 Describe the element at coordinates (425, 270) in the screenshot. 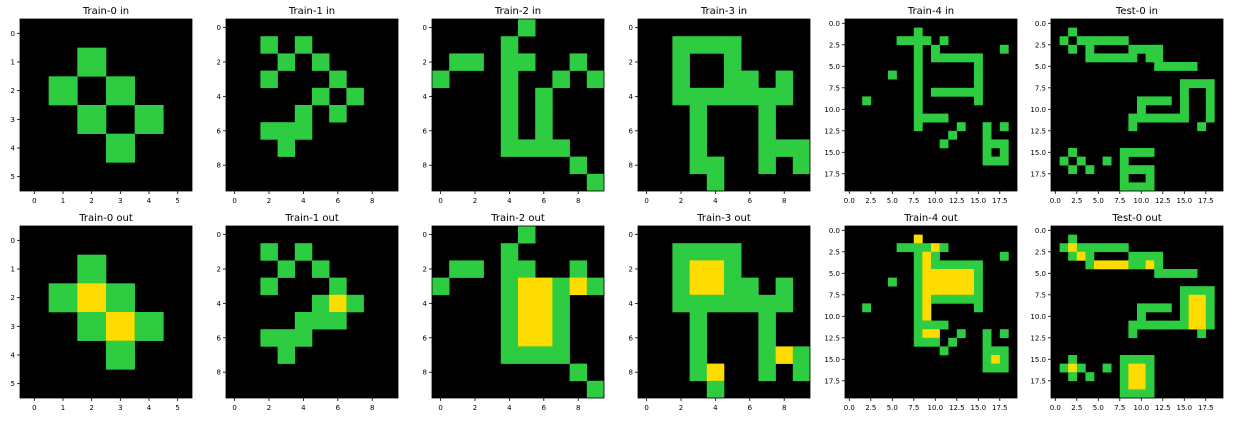

I see `y-tick-label: 2` at that location.